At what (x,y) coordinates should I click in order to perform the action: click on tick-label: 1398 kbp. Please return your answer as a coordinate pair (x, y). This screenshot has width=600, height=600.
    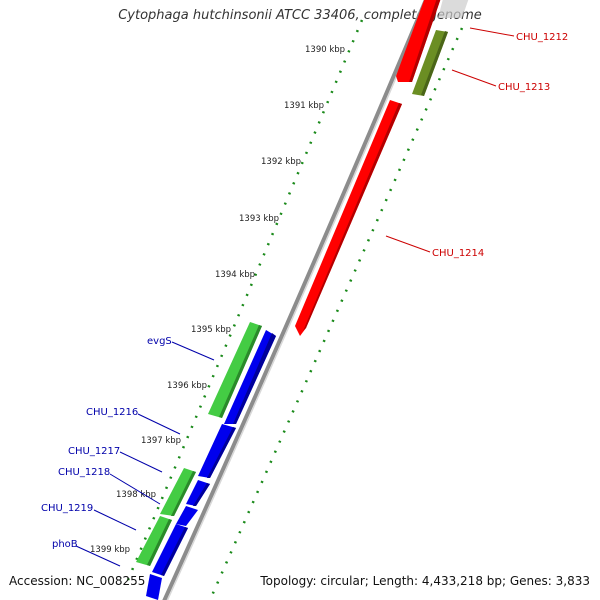
    Looking at the image, I should click on (136, 495).